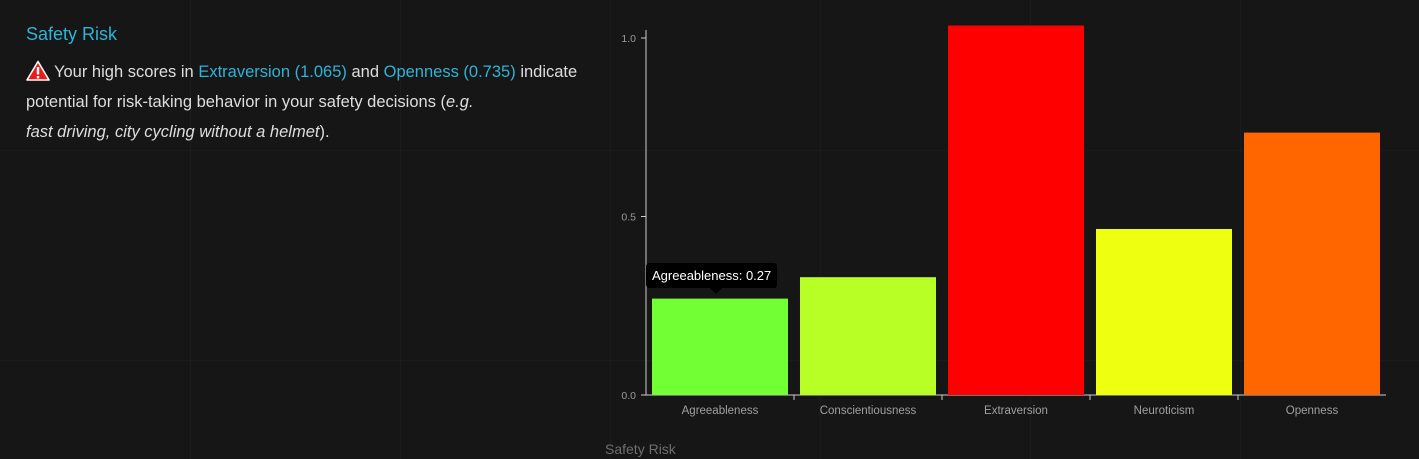 Image resolution: width=1419 pixels, height=459 pixels. Describe the element at coordinates (1312, 411) in the screenshot. I see `x-tick-label-openness: Openness` at that location.